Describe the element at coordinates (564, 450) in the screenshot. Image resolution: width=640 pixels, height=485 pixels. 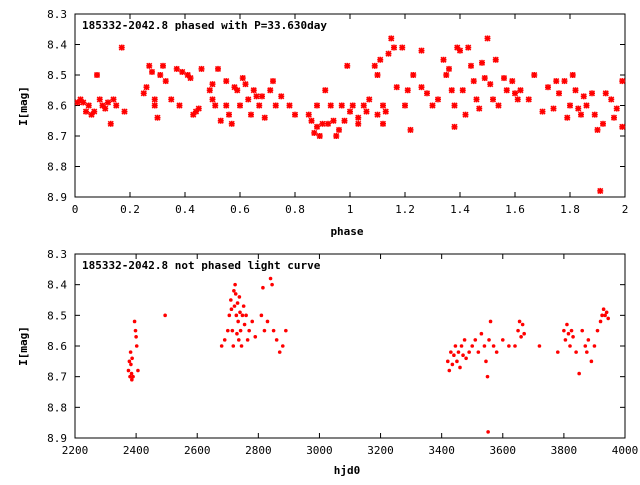
I see `unphased-x-tick-label: 3800` at that location.